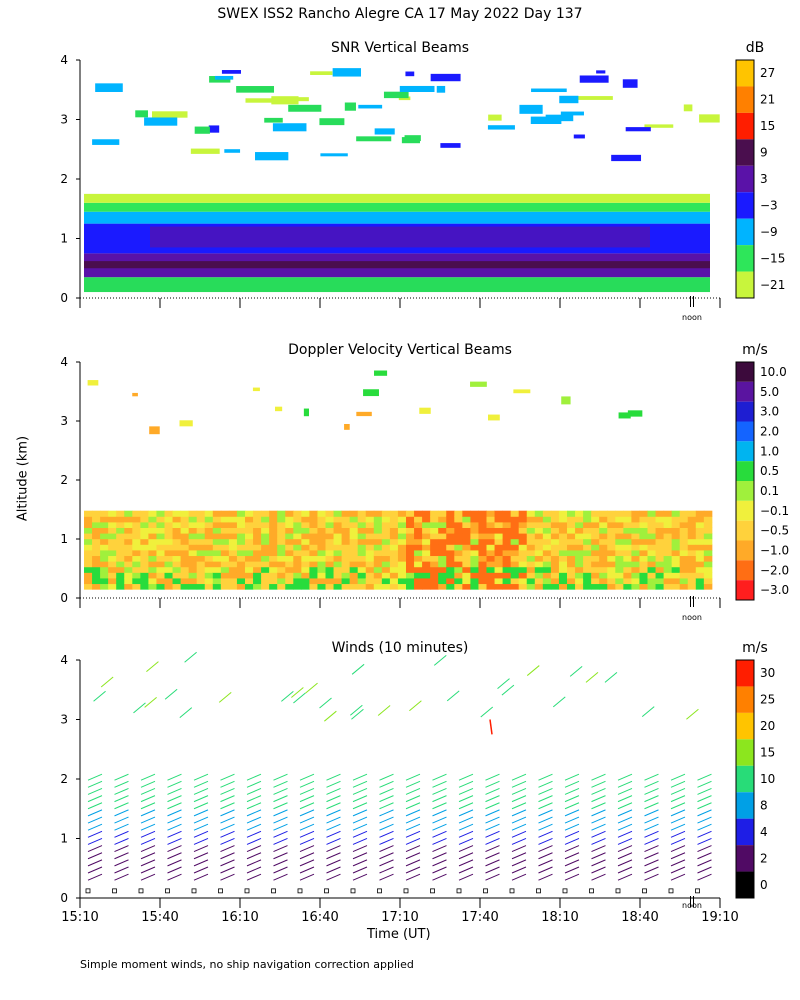 Image resolution: width=800 pixels, height=1000 pixels. I want to click on velocity-patch, so click(425, 410).